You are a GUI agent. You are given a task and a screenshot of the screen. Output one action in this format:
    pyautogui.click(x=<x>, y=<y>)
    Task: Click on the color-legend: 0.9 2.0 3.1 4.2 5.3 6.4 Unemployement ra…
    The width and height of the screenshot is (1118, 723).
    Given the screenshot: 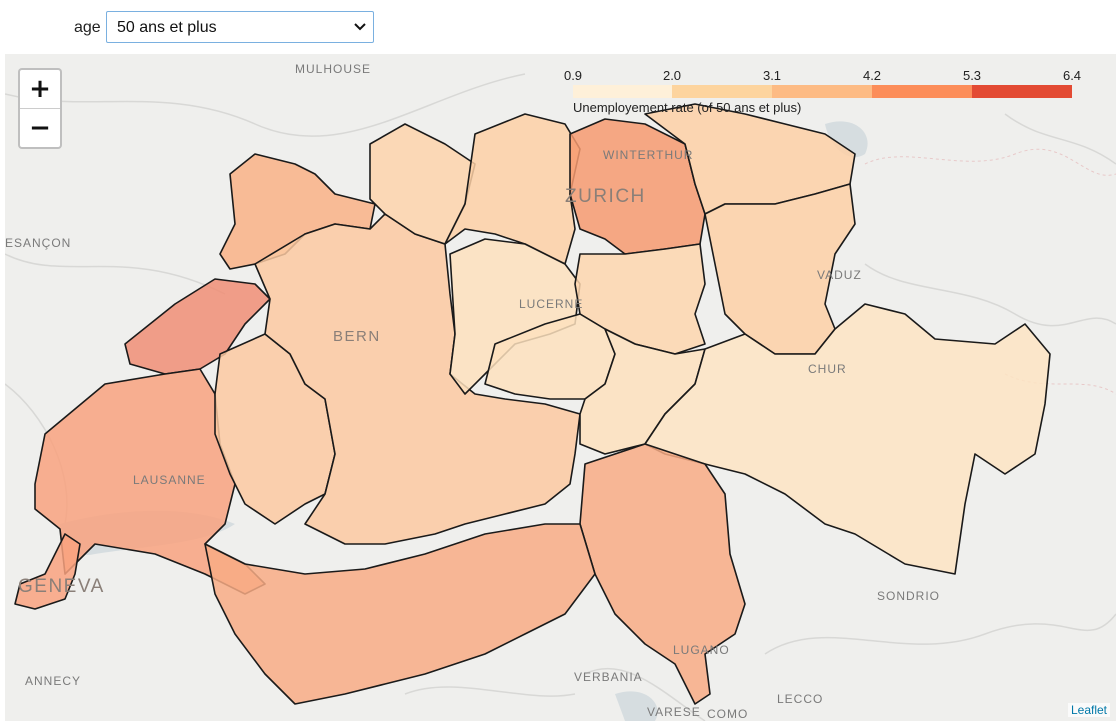 What is the action you would take?
    pyautogui.click(x=822, y=94)
    